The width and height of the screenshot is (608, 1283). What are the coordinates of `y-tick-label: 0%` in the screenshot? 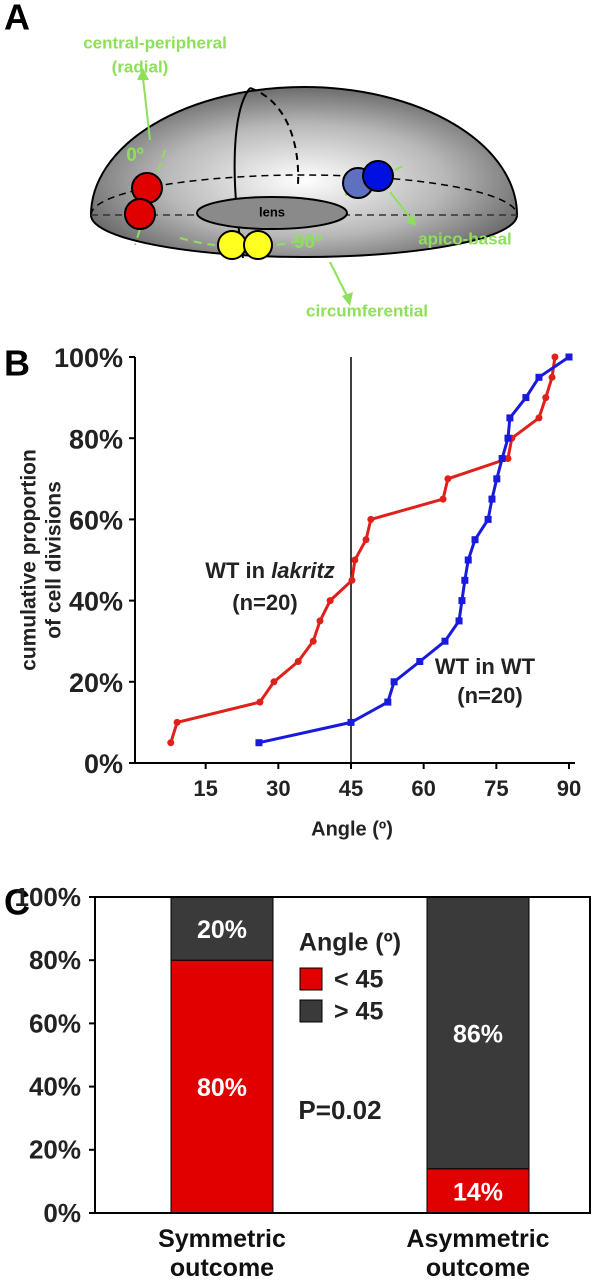 It's located at (103, 764).